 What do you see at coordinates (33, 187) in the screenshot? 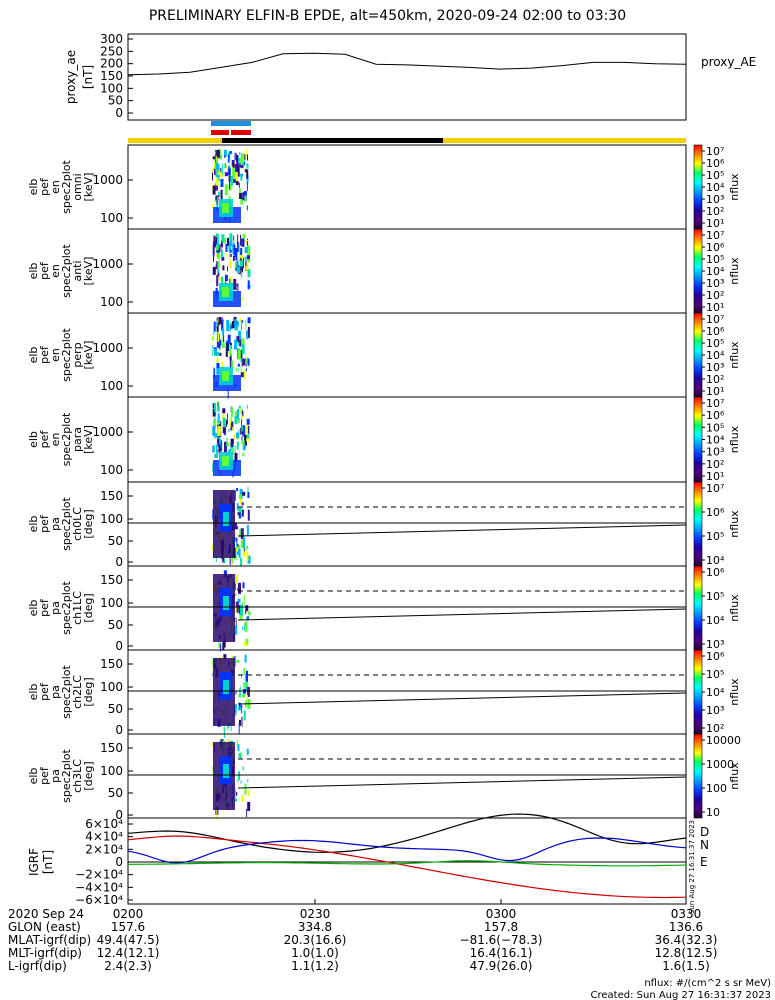
I see `ylabel-omni: elb` at bounding box center [33, 187].